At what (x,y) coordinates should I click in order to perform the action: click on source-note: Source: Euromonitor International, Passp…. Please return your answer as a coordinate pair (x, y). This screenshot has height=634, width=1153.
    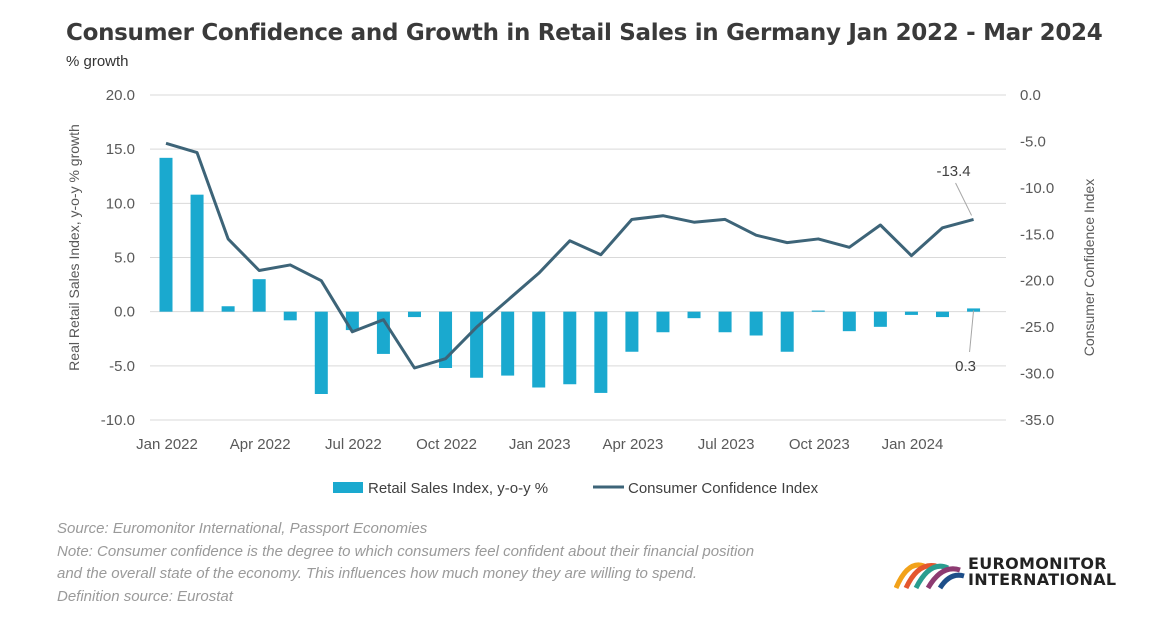
    Looking at the image, I should click on (242, 528).